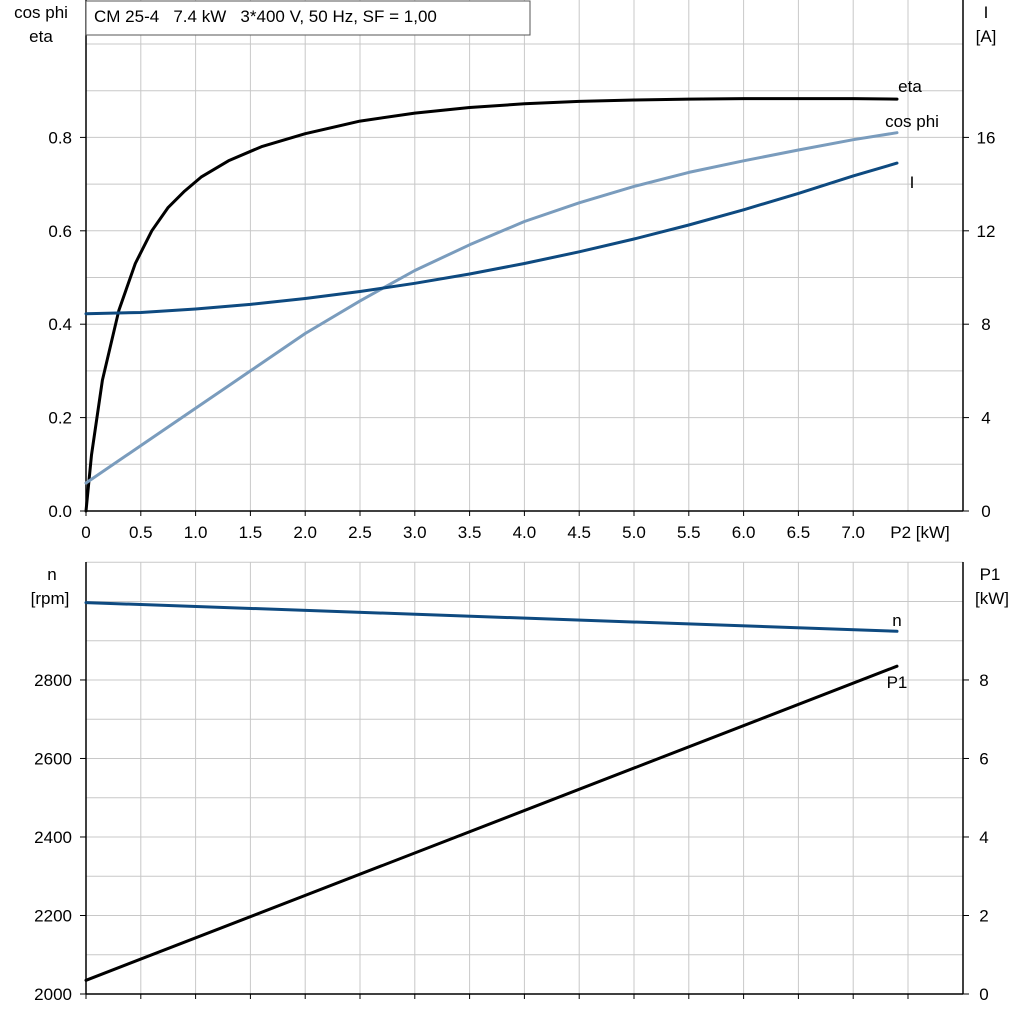 The image size is (1024, 1024). Describe the element at coordinates (41, 36) in the screenshot. I see `top-left-axis-title-line2: eta` at that location.